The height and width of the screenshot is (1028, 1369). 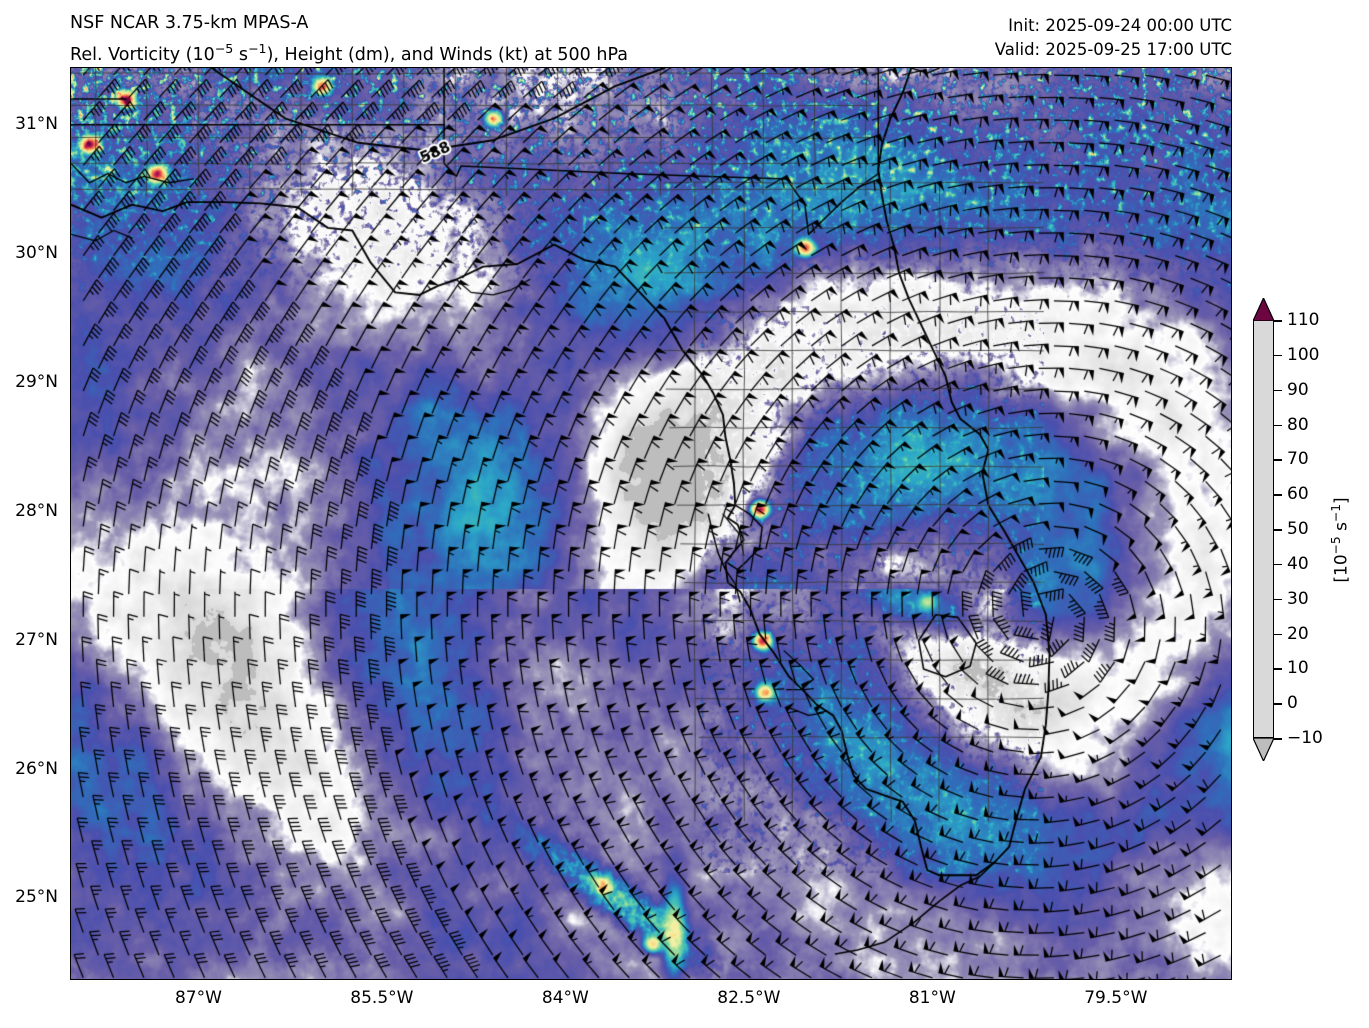 What do you see at coordinates (1298, 389) in the screenshot?
I see `colorbar-tick-label: 90` at bounding box center [1298, 389].